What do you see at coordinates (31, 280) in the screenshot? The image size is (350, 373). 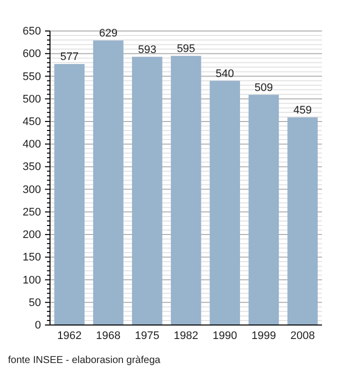 I see `y-tick-label: 100` at bounding box center [31, 280].